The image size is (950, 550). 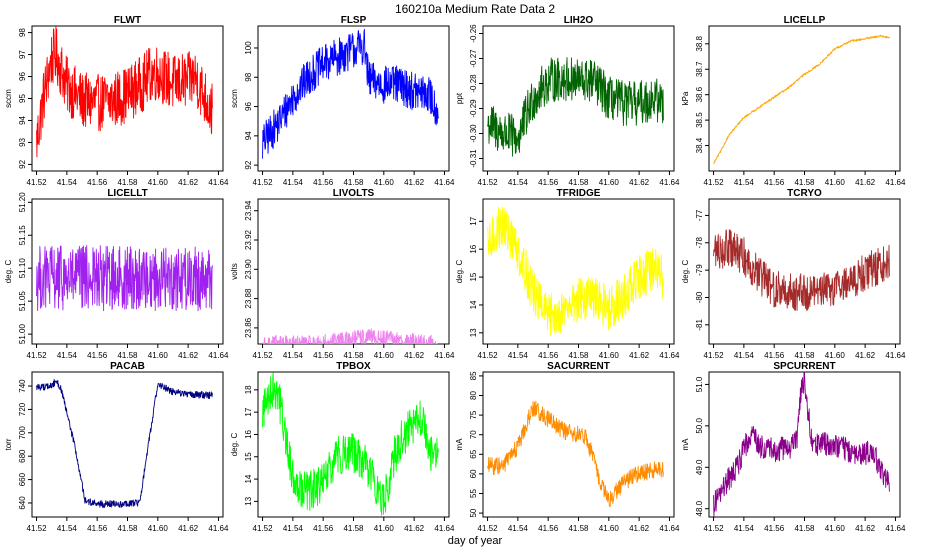 What do you see at coordinates (699, 43) in the screenshot?
I see `y-tick-label: 38.8` at bounding box center [699, 43].